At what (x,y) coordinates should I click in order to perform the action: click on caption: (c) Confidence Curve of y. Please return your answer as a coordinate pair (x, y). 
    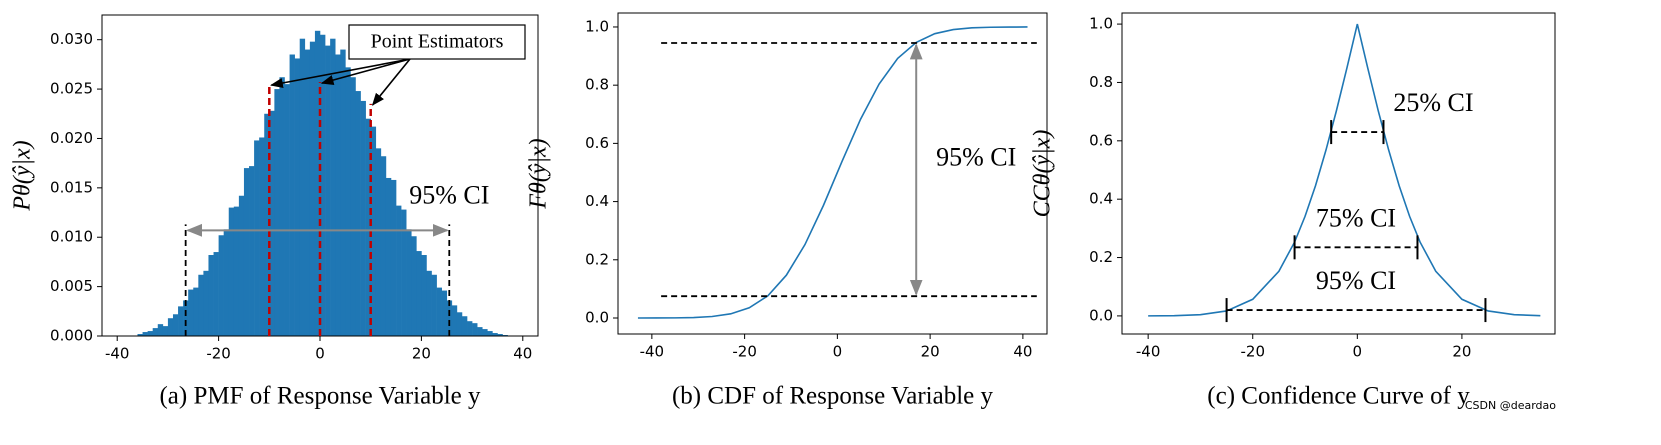
    Looking at the image, I should click on (1338, 396).